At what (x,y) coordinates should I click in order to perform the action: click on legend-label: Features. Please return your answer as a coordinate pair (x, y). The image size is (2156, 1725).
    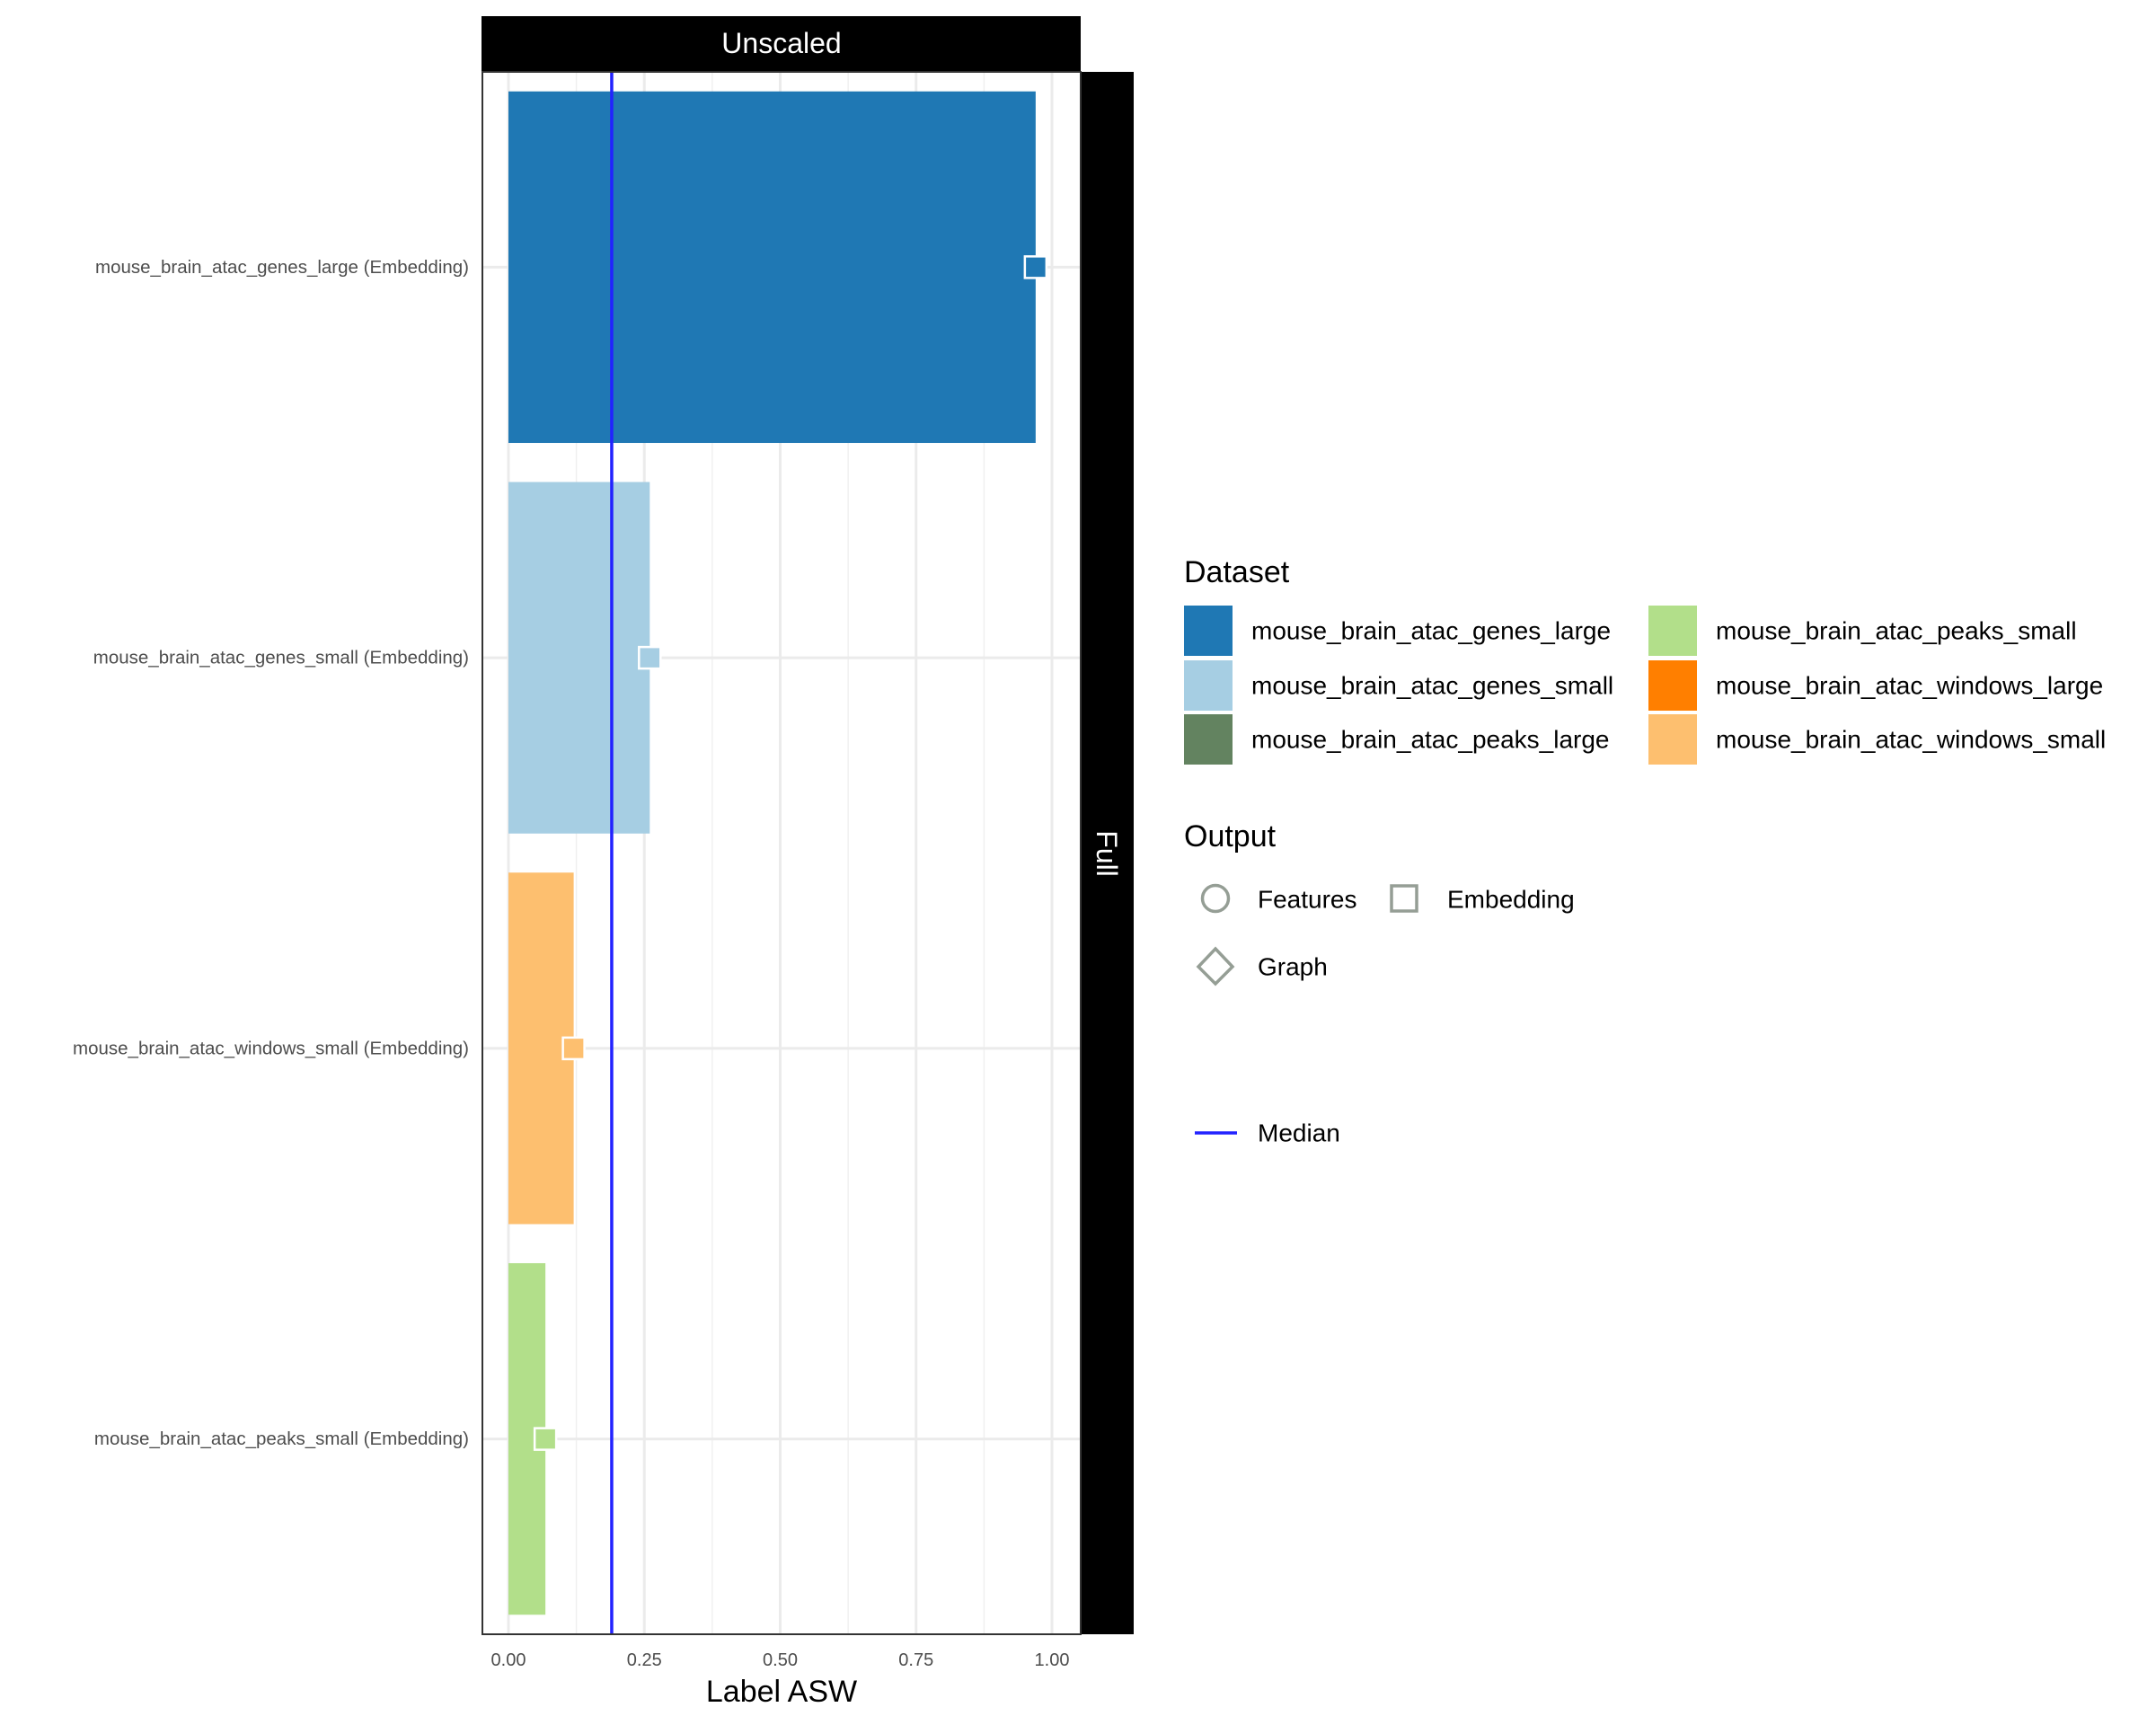
    Looking at the image, I should click on (1307, 900).